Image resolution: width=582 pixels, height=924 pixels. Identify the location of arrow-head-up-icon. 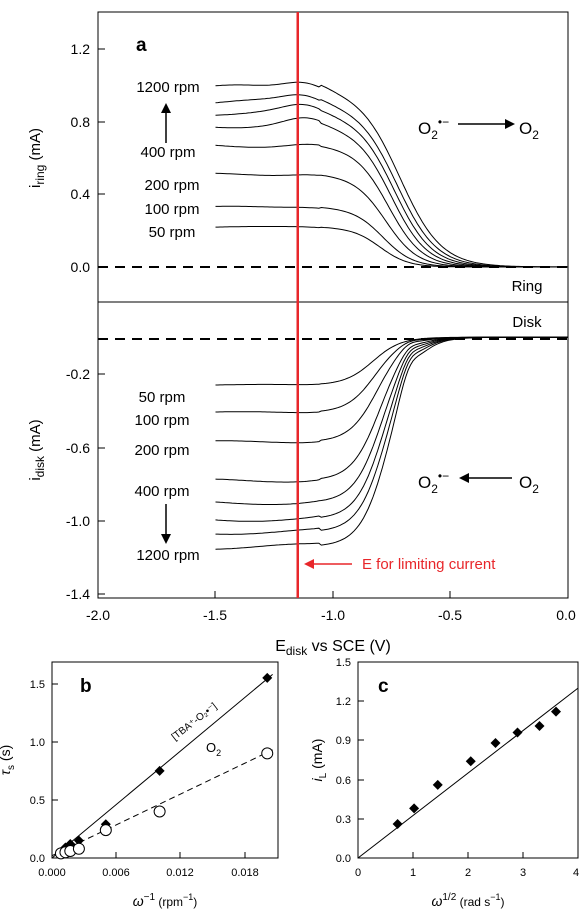
(166, 108).